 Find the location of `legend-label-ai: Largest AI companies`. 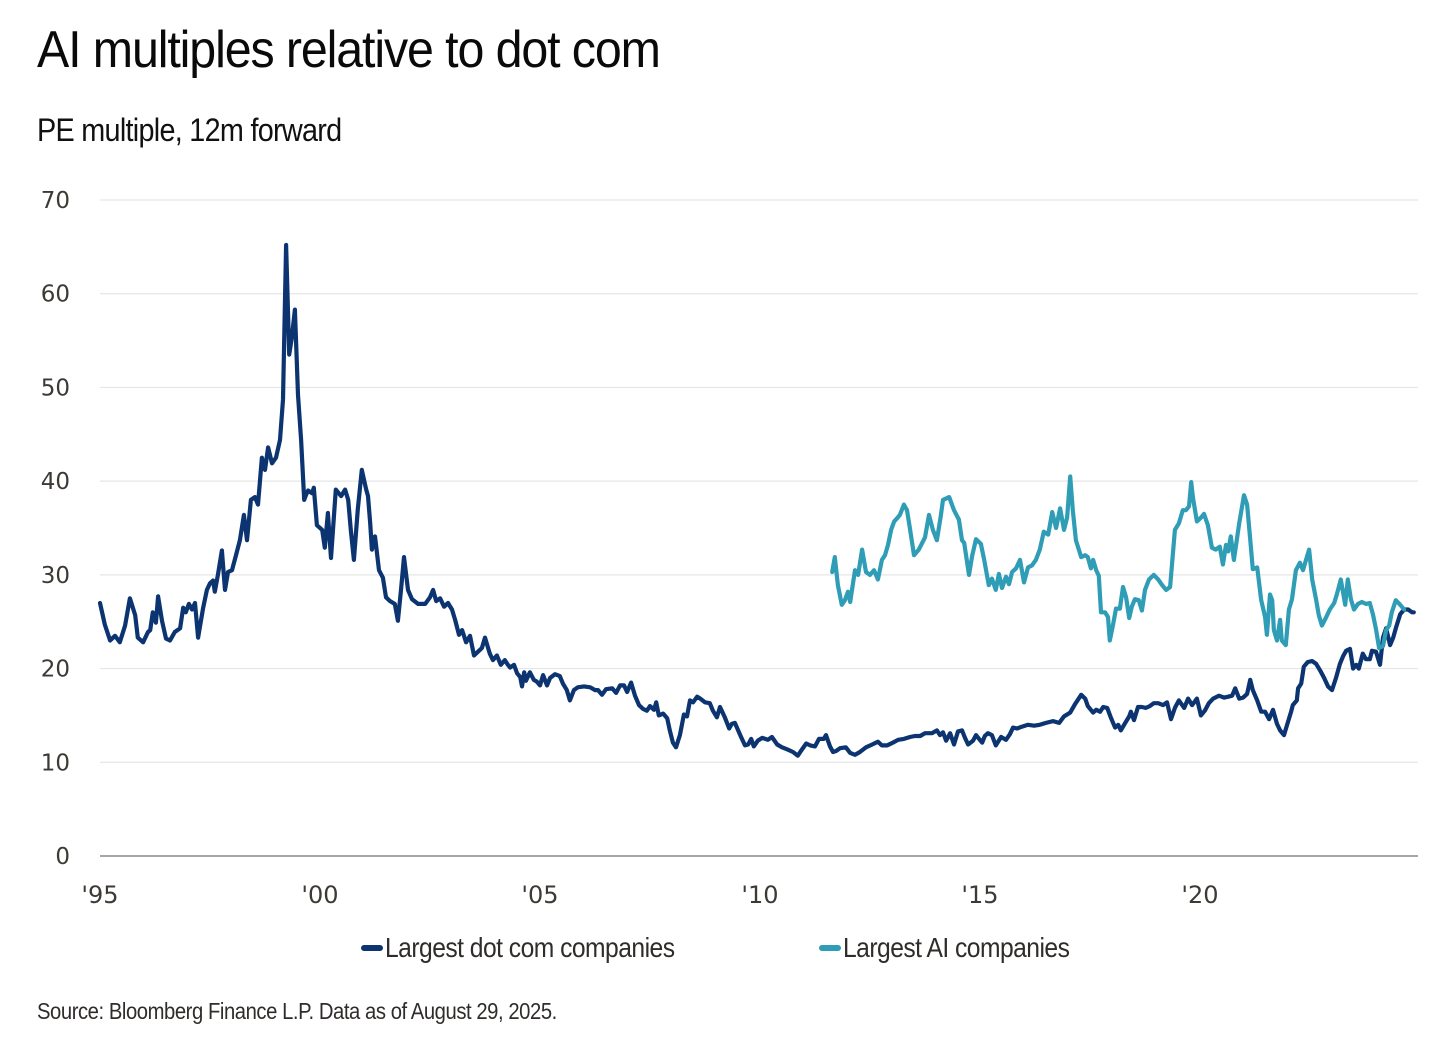

legend-label-ai: Largest AI companies is located at coordinates (956, 947).